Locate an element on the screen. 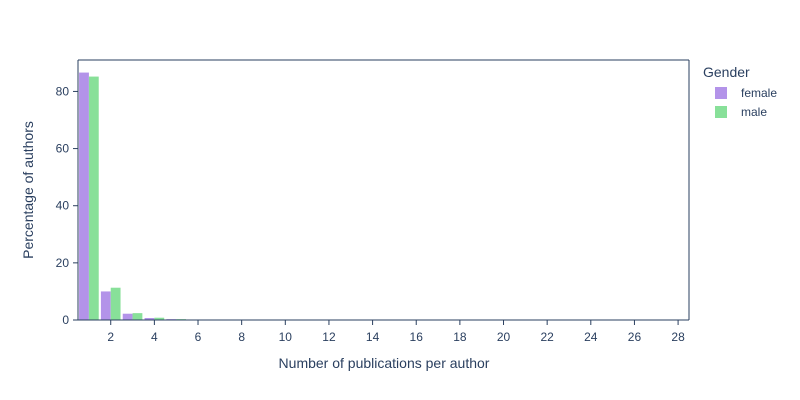  legend: Gender female male is located at coordinates (740, 91).